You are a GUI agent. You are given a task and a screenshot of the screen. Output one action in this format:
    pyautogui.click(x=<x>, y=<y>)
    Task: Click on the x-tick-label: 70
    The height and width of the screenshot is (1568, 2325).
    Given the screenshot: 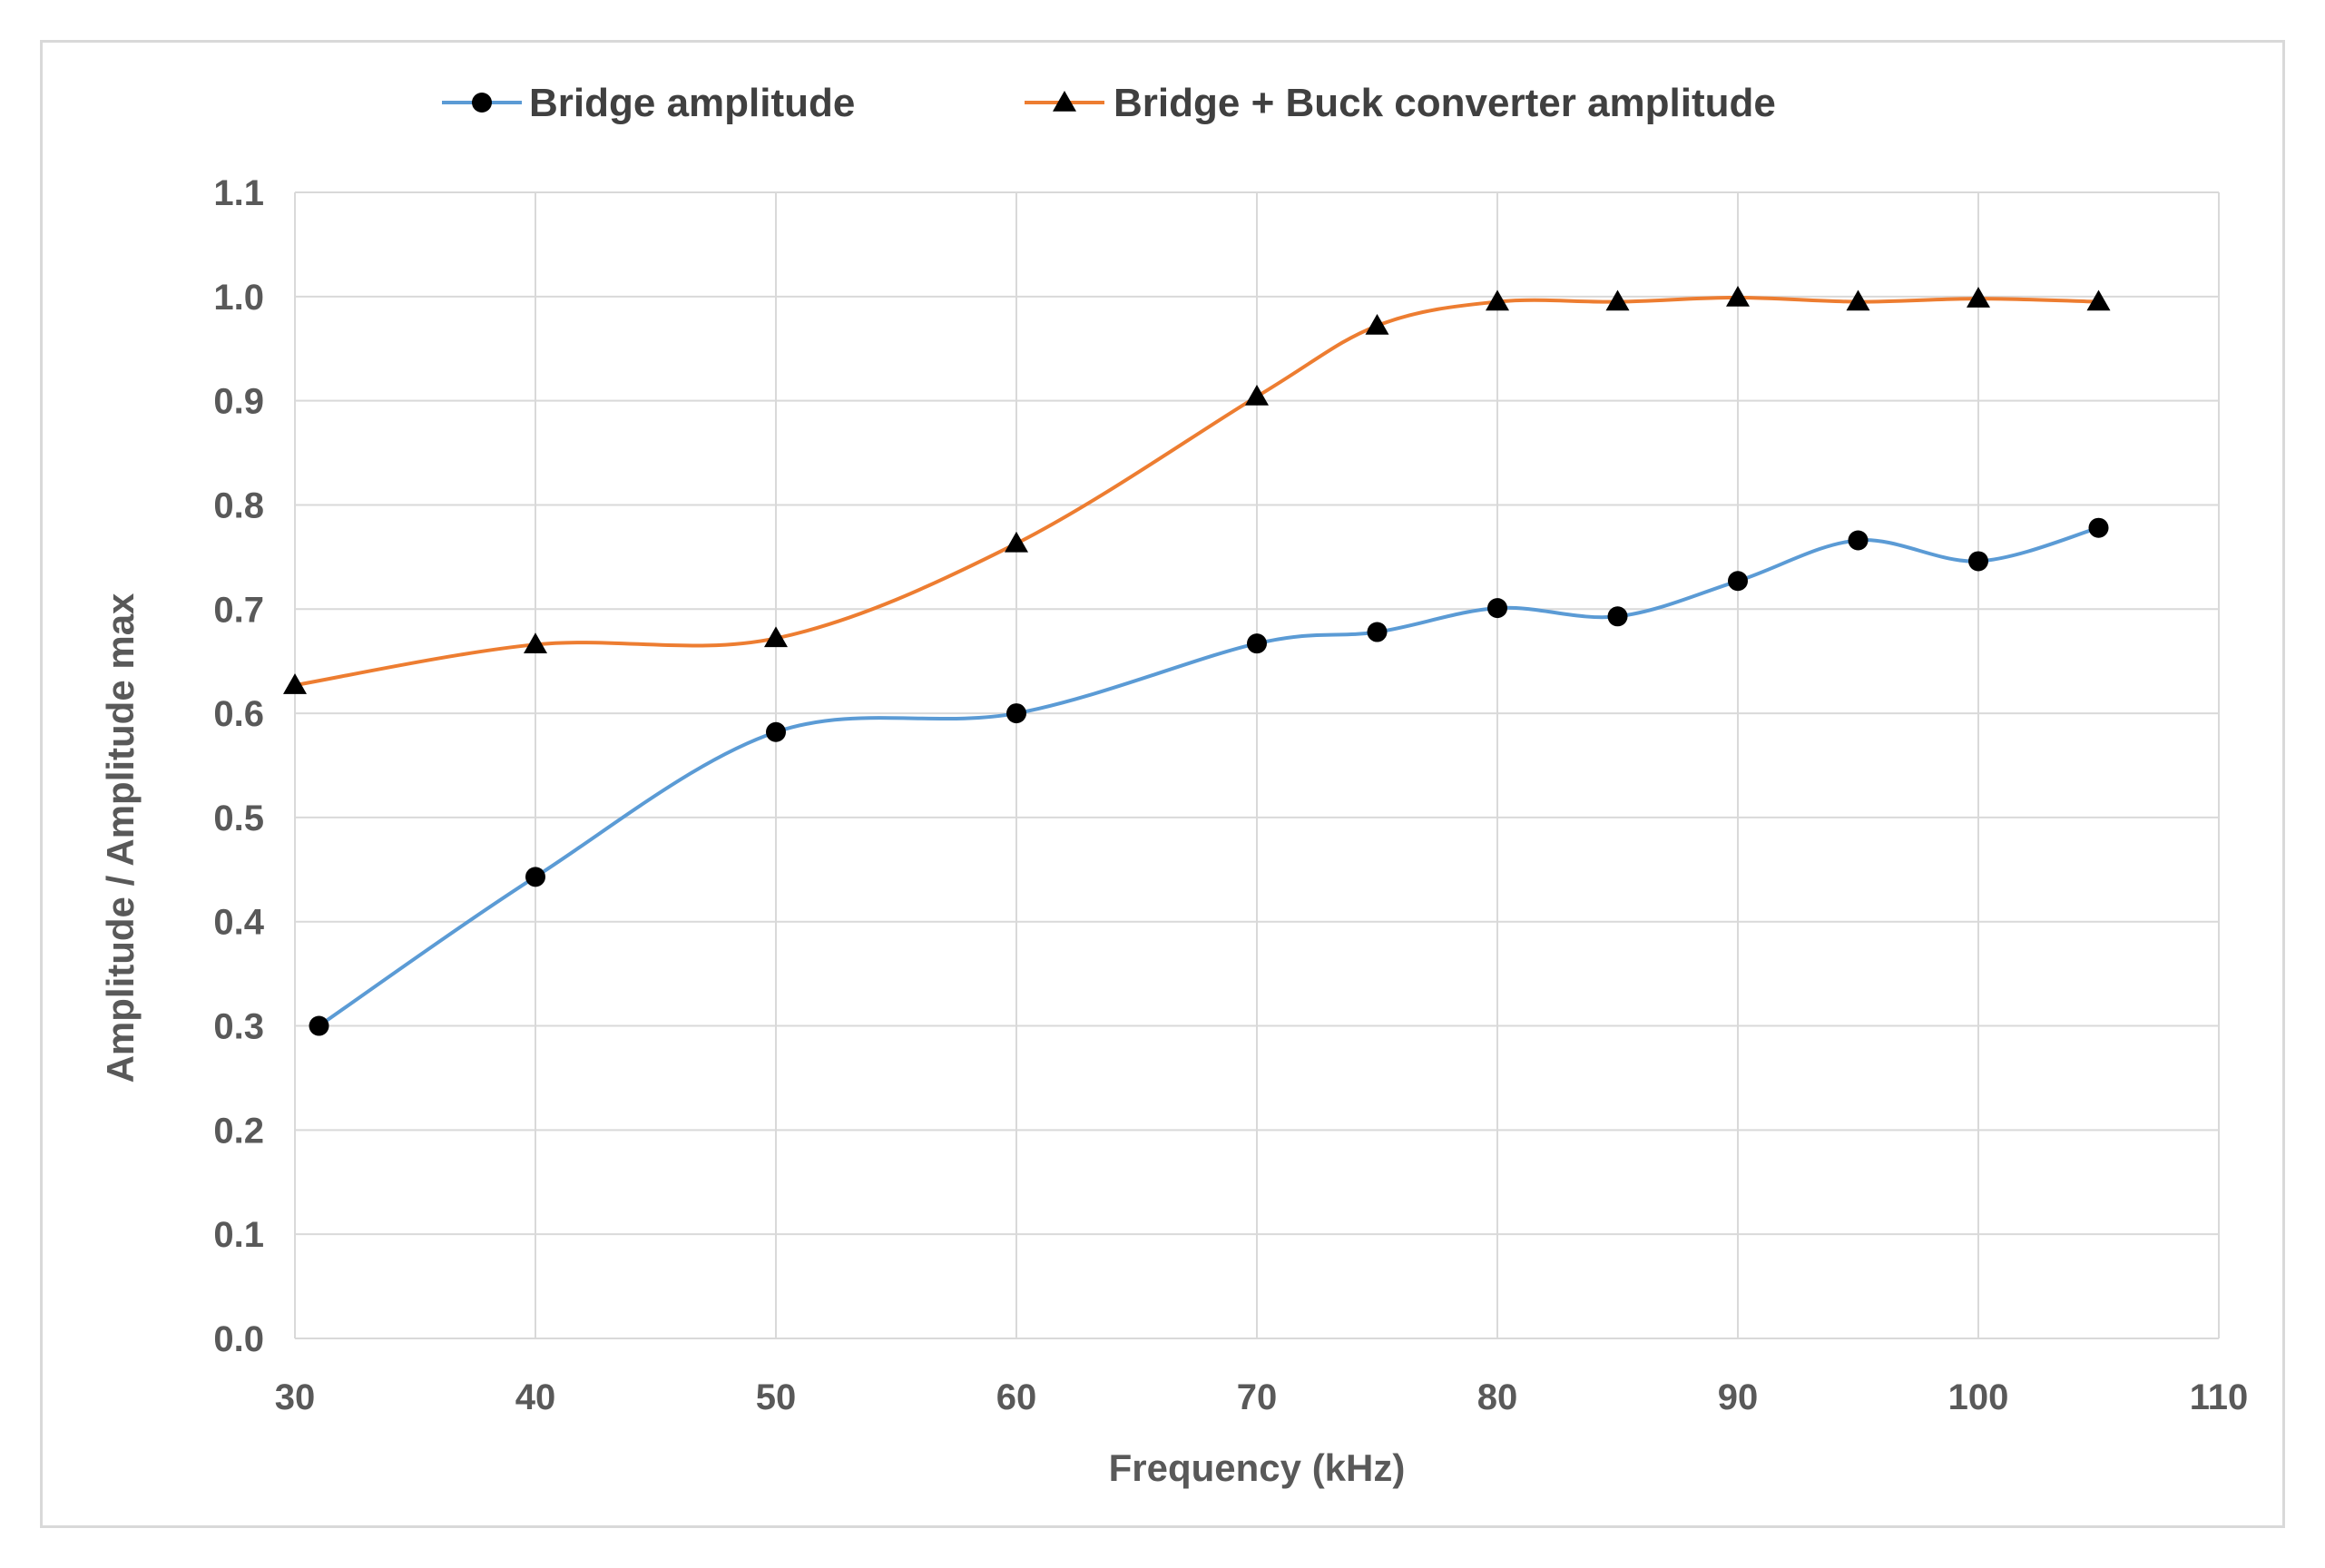 What is the action you would take?
    pyautogui.click(x=1257, y=1397)
    